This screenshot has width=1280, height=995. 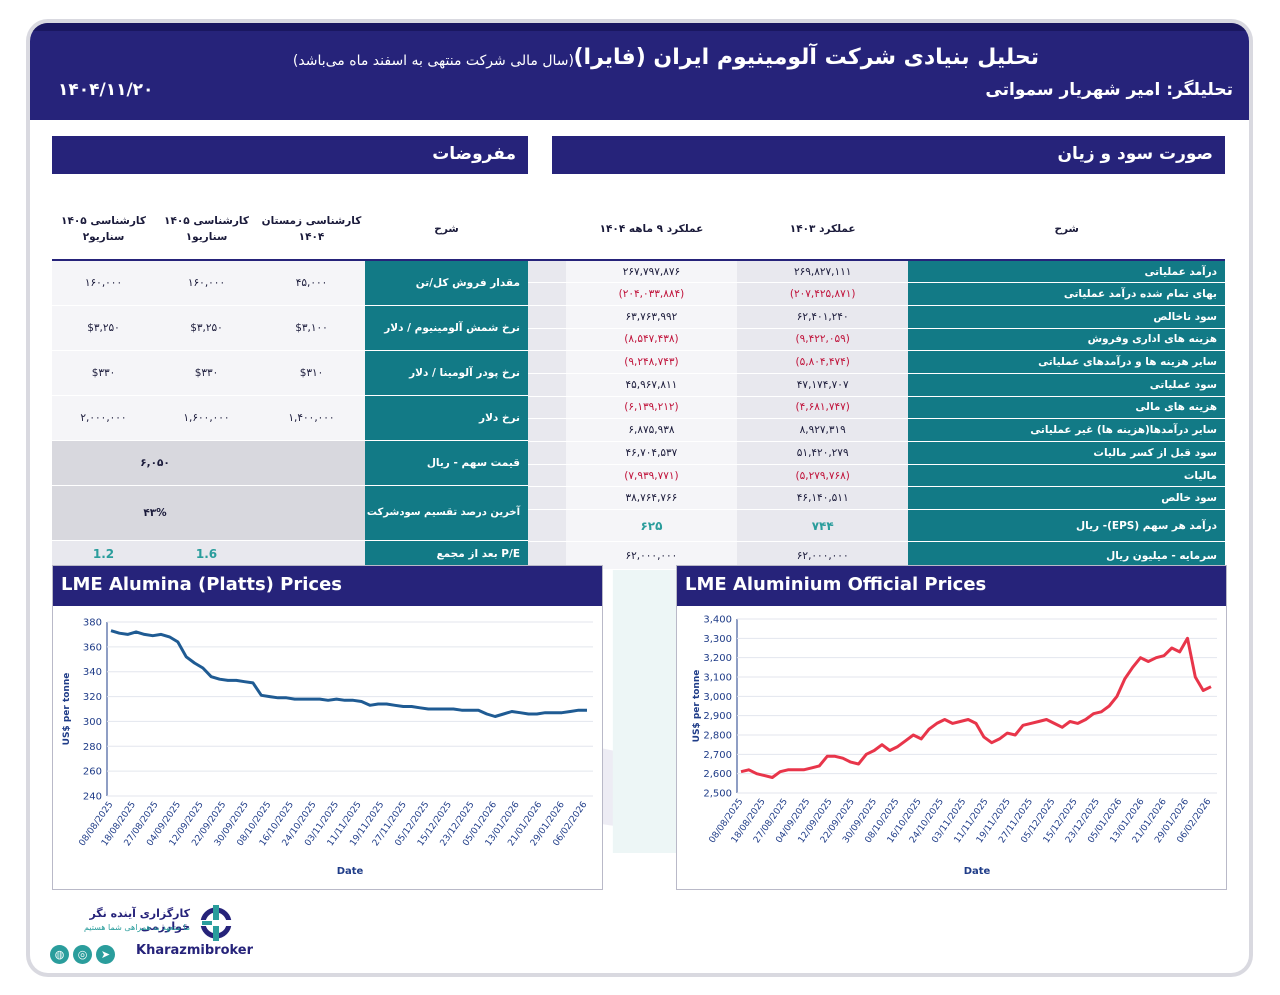 What do you see at coordinates (92, 647) in the screenshot?
I see `y-tick-label: 360` at bounding box center [92, 647].